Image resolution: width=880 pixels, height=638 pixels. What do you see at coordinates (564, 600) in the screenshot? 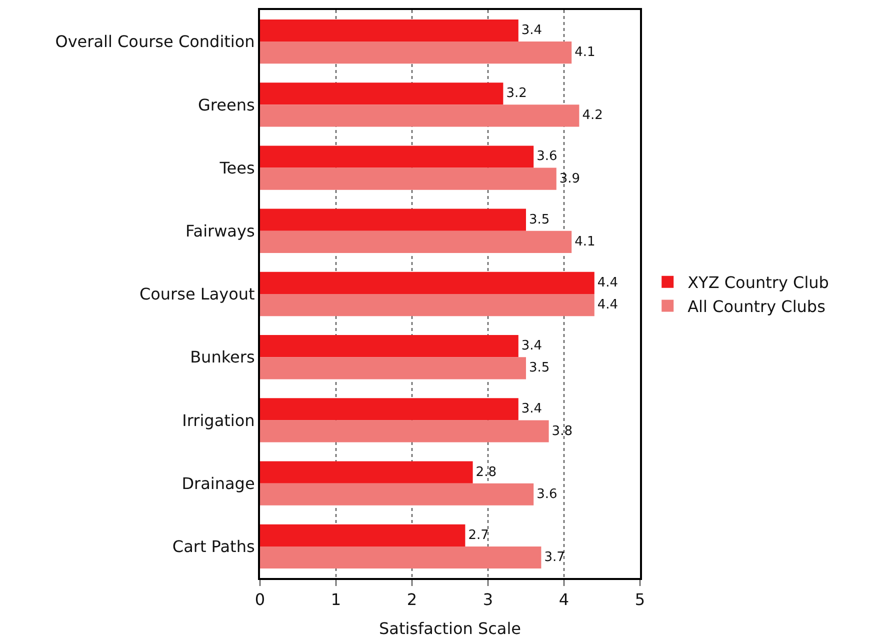
I see `x-tick-label: 4` at bounding box center [564, 600].